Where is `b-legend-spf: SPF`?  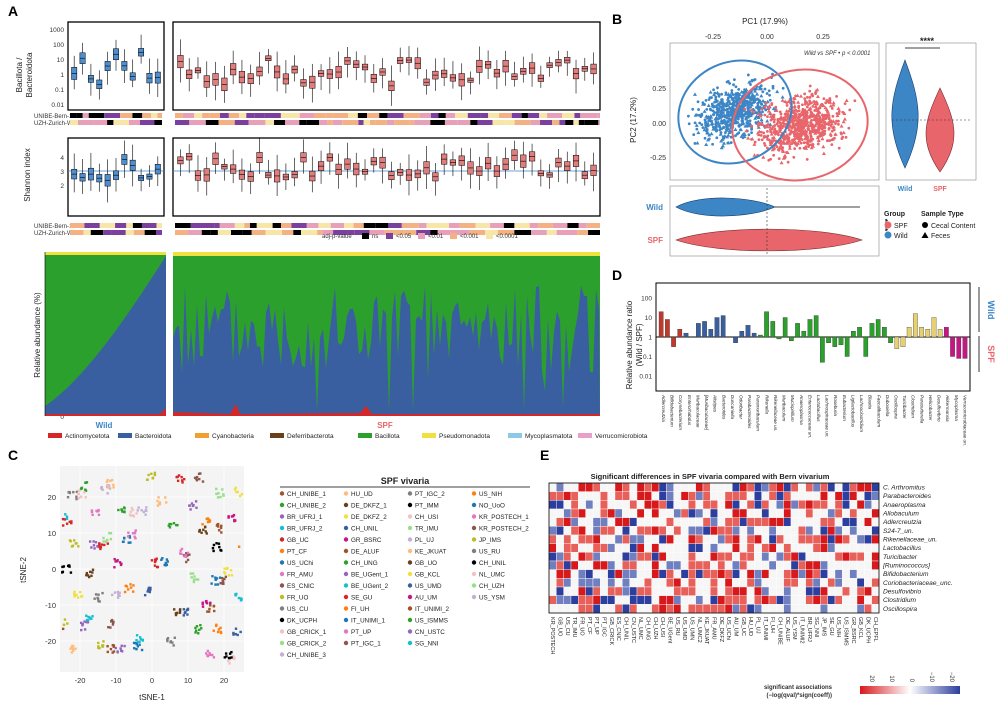
b-legend-spf: SPF is located at coordinates (901, 226).